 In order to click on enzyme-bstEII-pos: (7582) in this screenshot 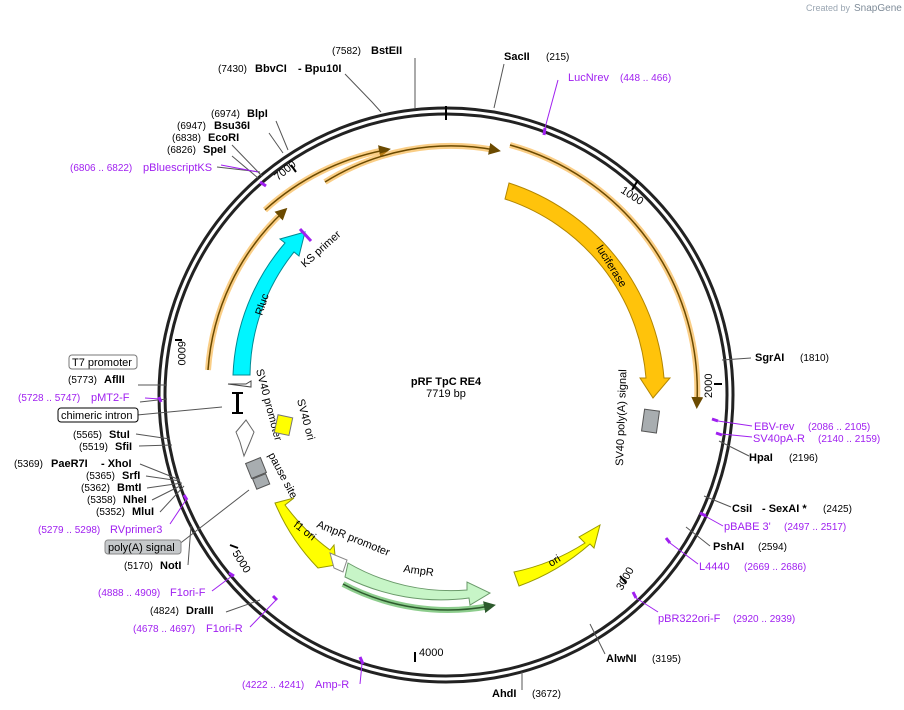, I will do `click(346, 51)`.